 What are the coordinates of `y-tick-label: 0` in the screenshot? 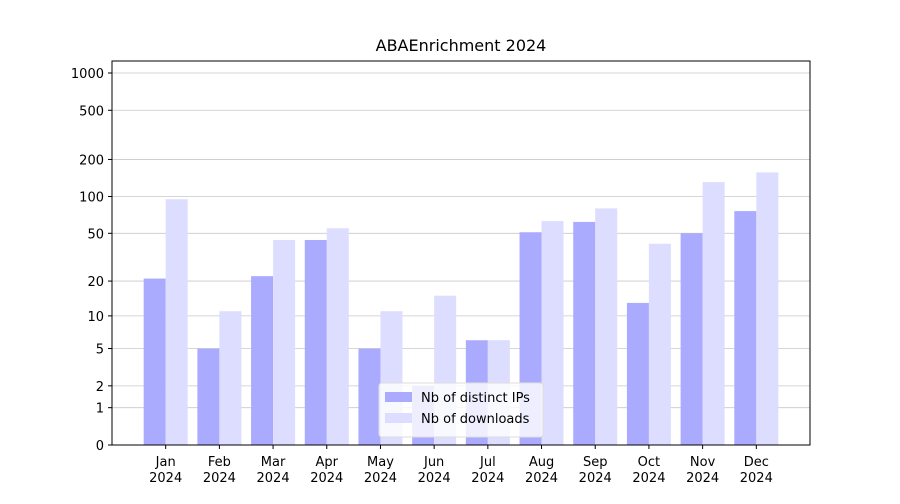 It's located at (100, 446).